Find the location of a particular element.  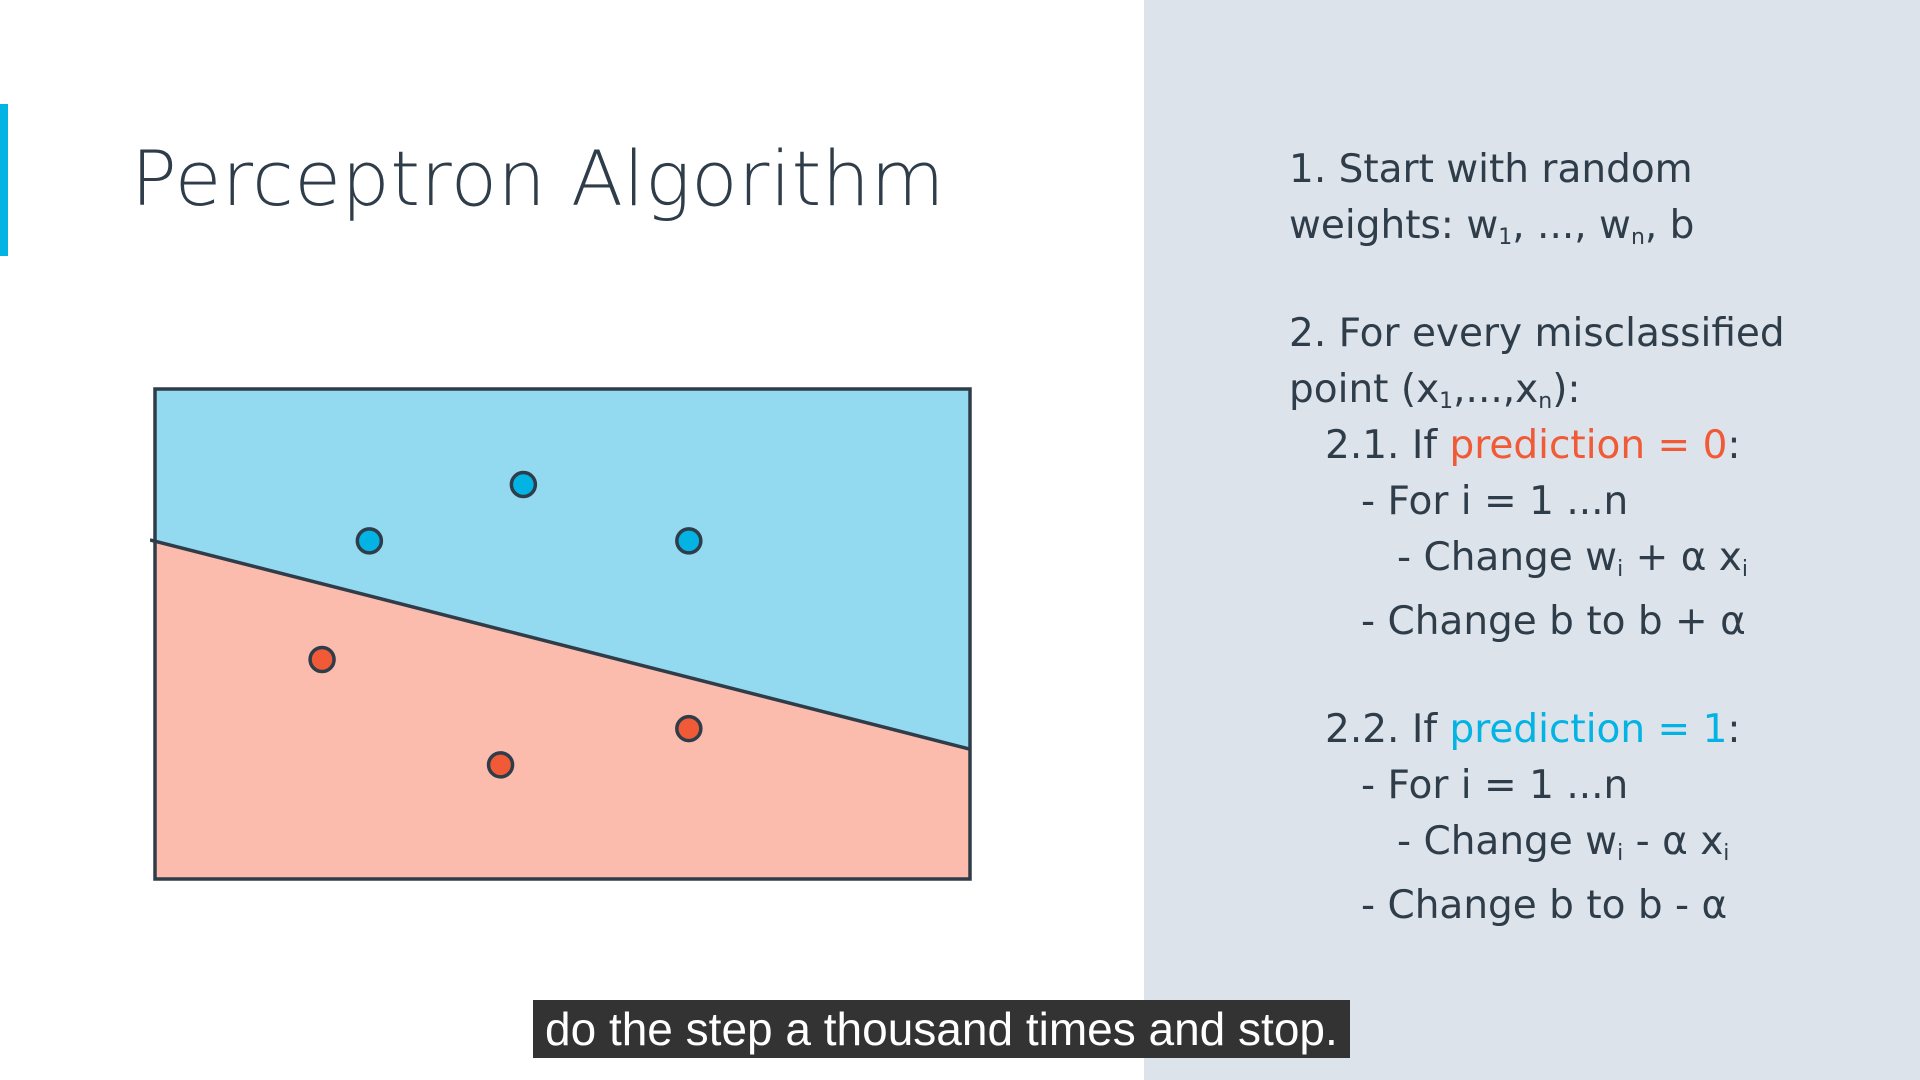

blue-region is located at coordinates (562, 569).